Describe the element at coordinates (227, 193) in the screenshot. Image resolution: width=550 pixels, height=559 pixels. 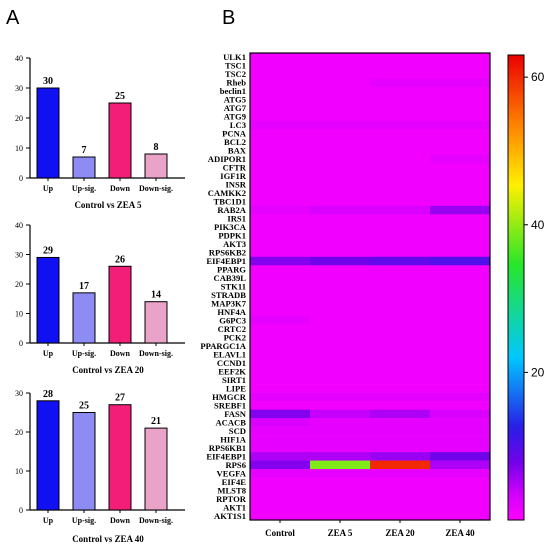
I see `heatmap-row-label: CAMKK2` at that location.